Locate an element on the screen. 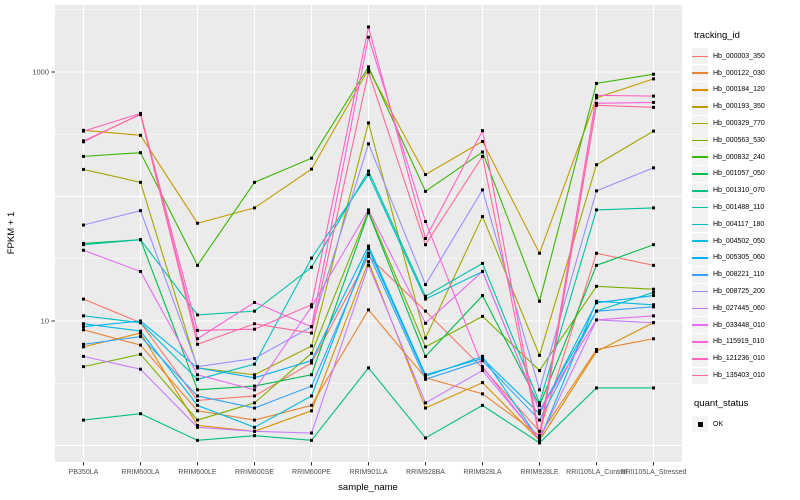 The width and height of the screenshot is (800, 500). legend-entry-label: Hb_000193_350 is located at coordinates (739, 107).